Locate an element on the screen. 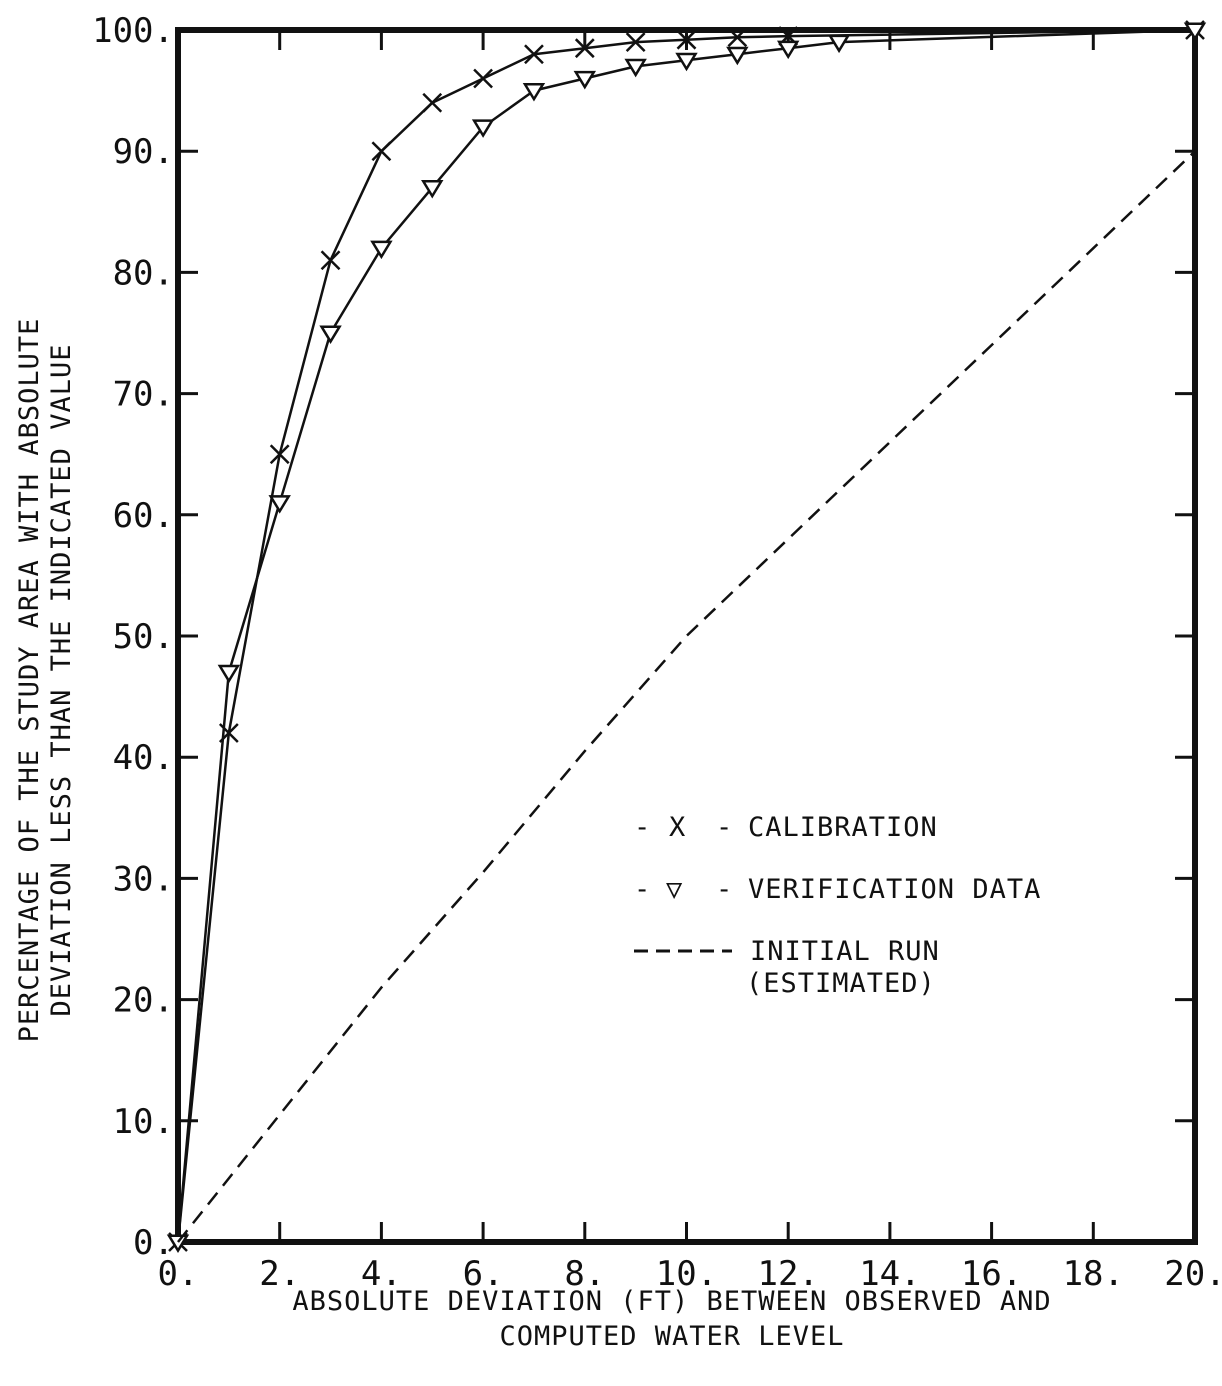 Image resolution: width=1222 pixels, height=1386 pixels. x-tick-label: 2. is located at coordinates (279, 1274).